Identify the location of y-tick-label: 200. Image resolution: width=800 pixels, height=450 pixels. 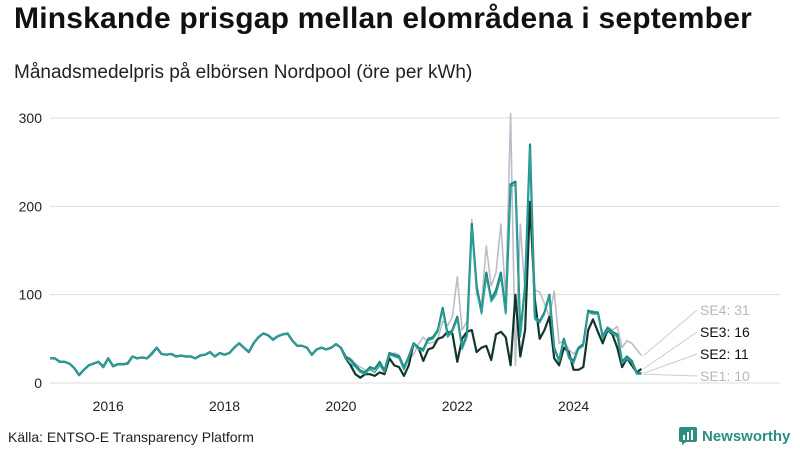
(31, 206).